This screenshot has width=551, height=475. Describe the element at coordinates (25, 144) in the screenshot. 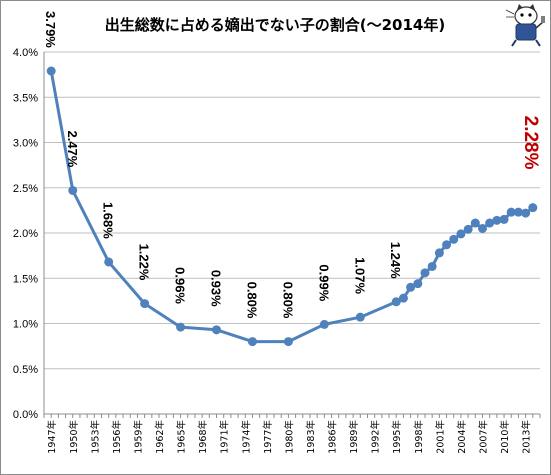

I see `y-tick-label: 3.0%` at that location.